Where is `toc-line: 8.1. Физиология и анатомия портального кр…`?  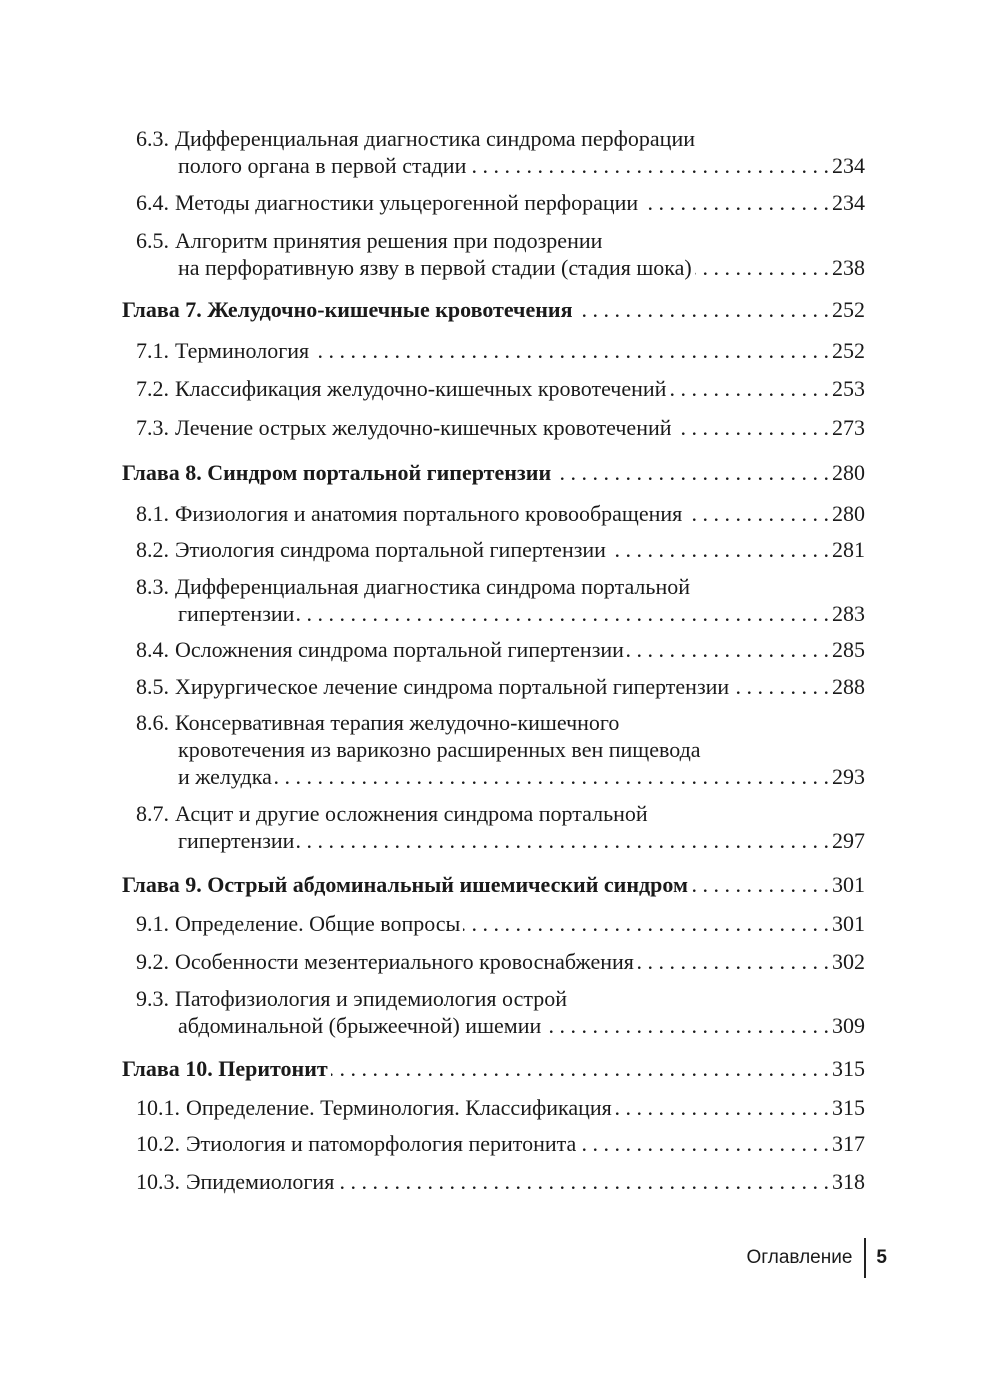
toc-line: 8.1. Физиология и анатомия портального кр… is located at coordinates (500, 513).